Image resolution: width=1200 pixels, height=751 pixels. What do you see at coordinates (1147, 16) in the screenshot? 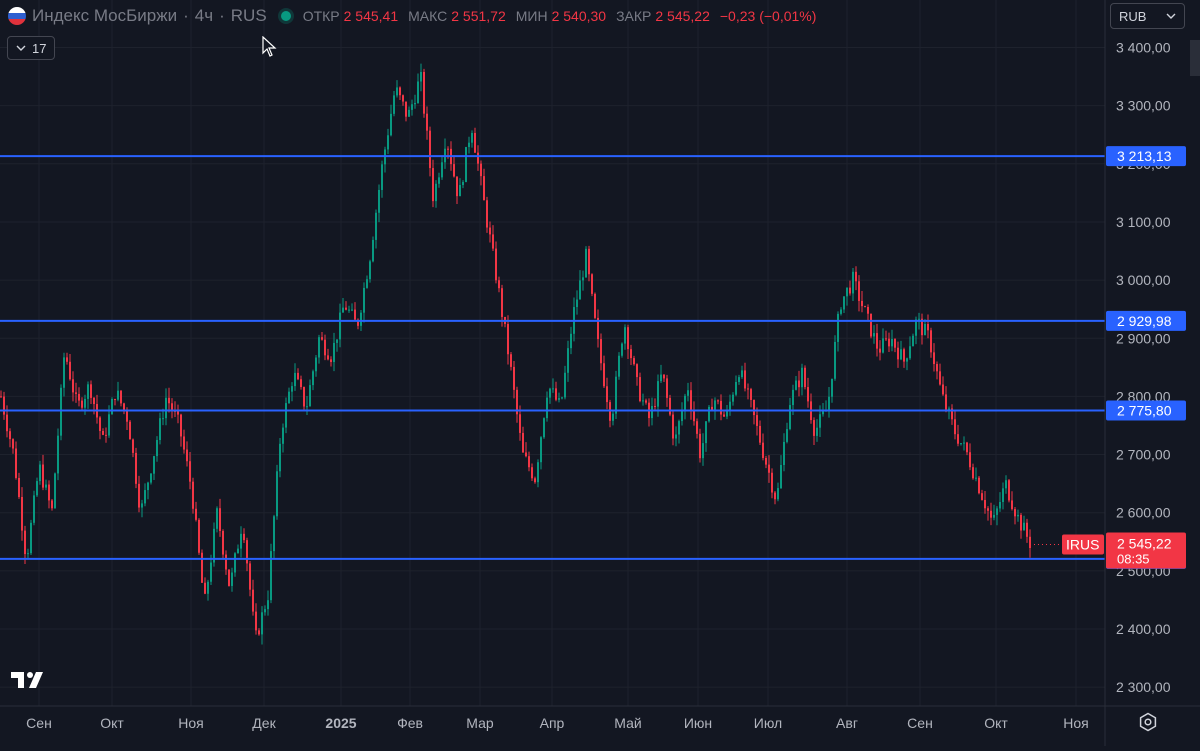
I see `currency-select: RUB` at bounding box center [1147, 16].